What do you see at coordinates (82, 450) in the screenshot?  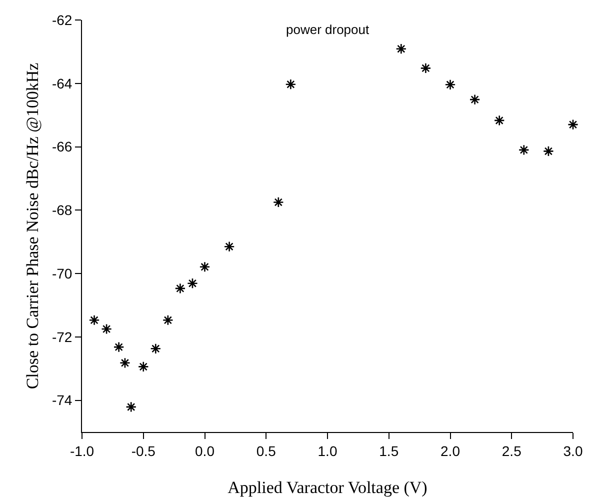 I see `x-tick-label: -1.0` at bounding box center [82, 450].